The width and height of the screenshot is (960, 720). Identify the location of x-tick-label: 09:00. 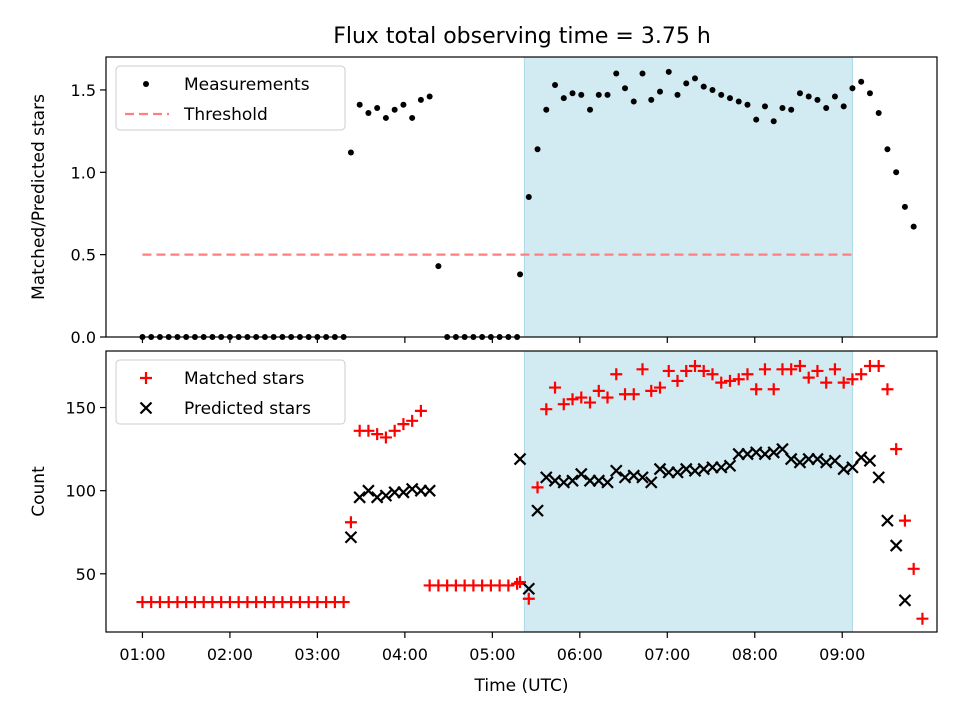
(842, 654).